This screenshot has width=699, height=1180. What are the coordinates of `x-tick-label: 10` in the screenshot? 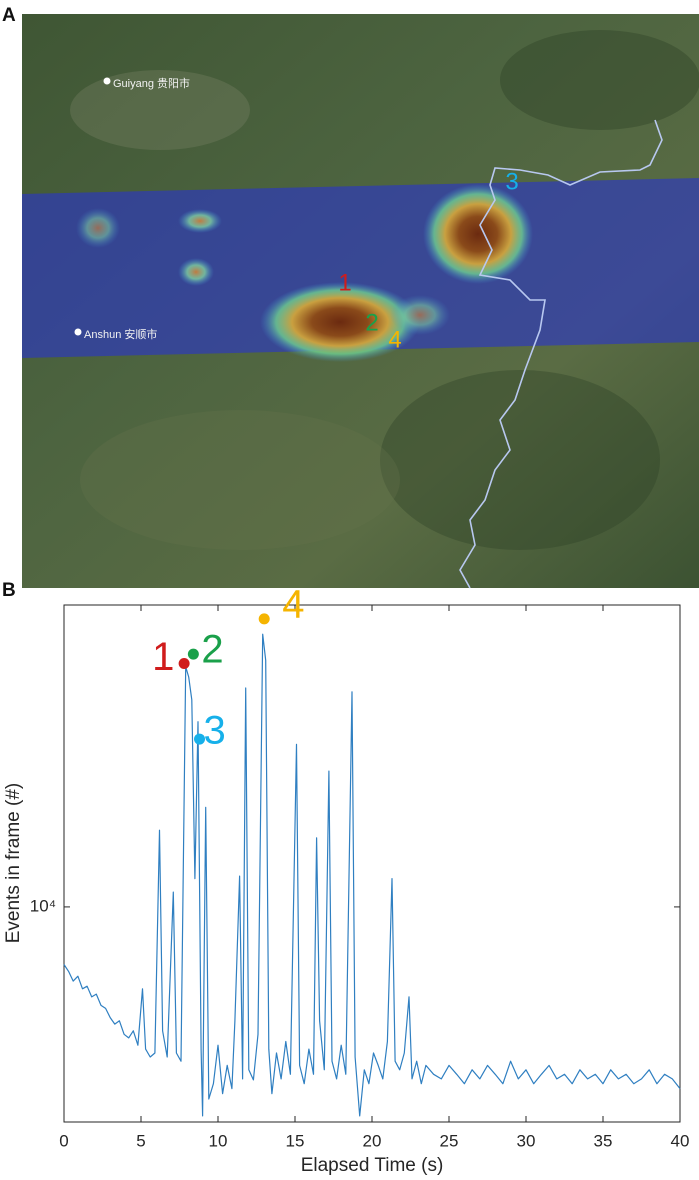 It's located at (218, 1140).